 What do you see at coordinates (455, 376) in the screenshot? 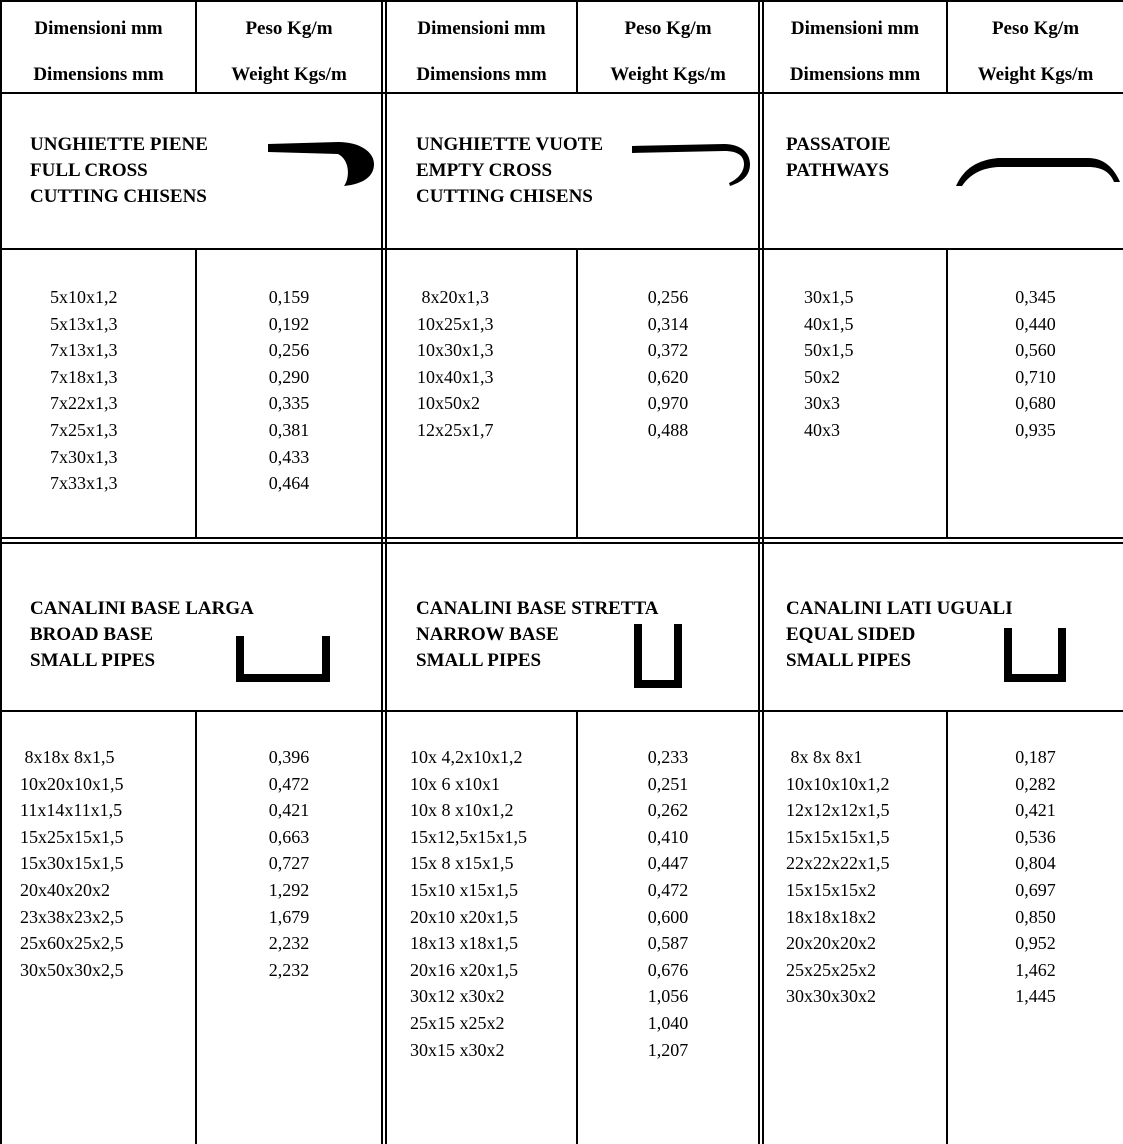
I see `dimension-value: 10x40x1,3` at bounding box center [455, 376].